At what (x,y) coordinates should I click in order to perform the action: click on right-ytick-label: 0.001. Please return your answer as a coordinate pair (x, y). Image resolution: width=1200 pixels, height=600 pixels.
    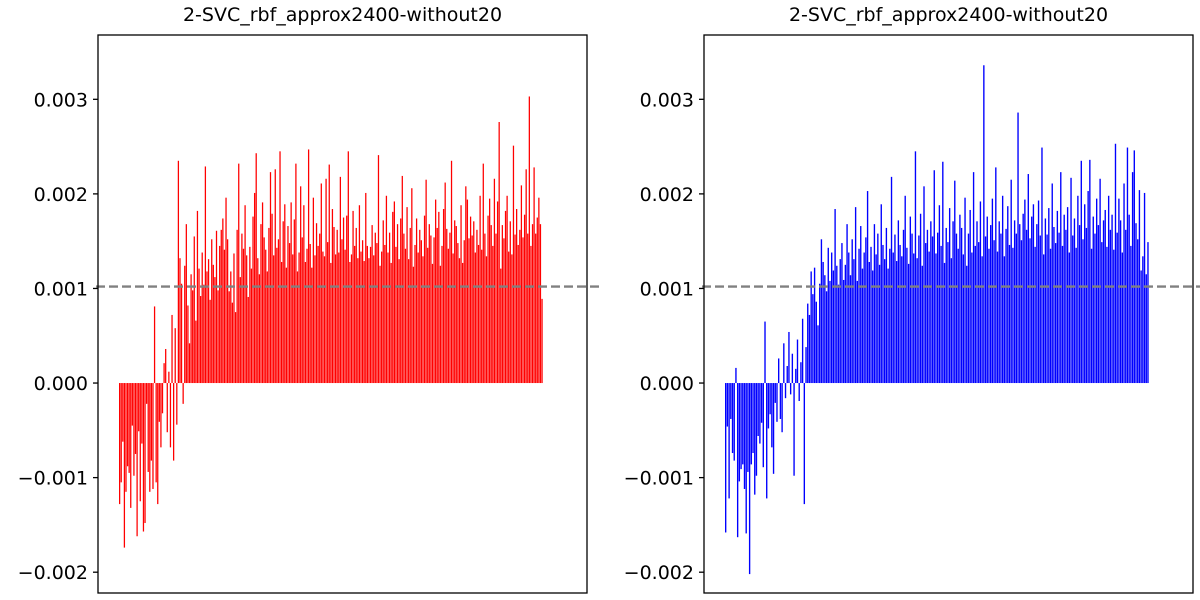
    Looking at the image, I should click on (667, 289).